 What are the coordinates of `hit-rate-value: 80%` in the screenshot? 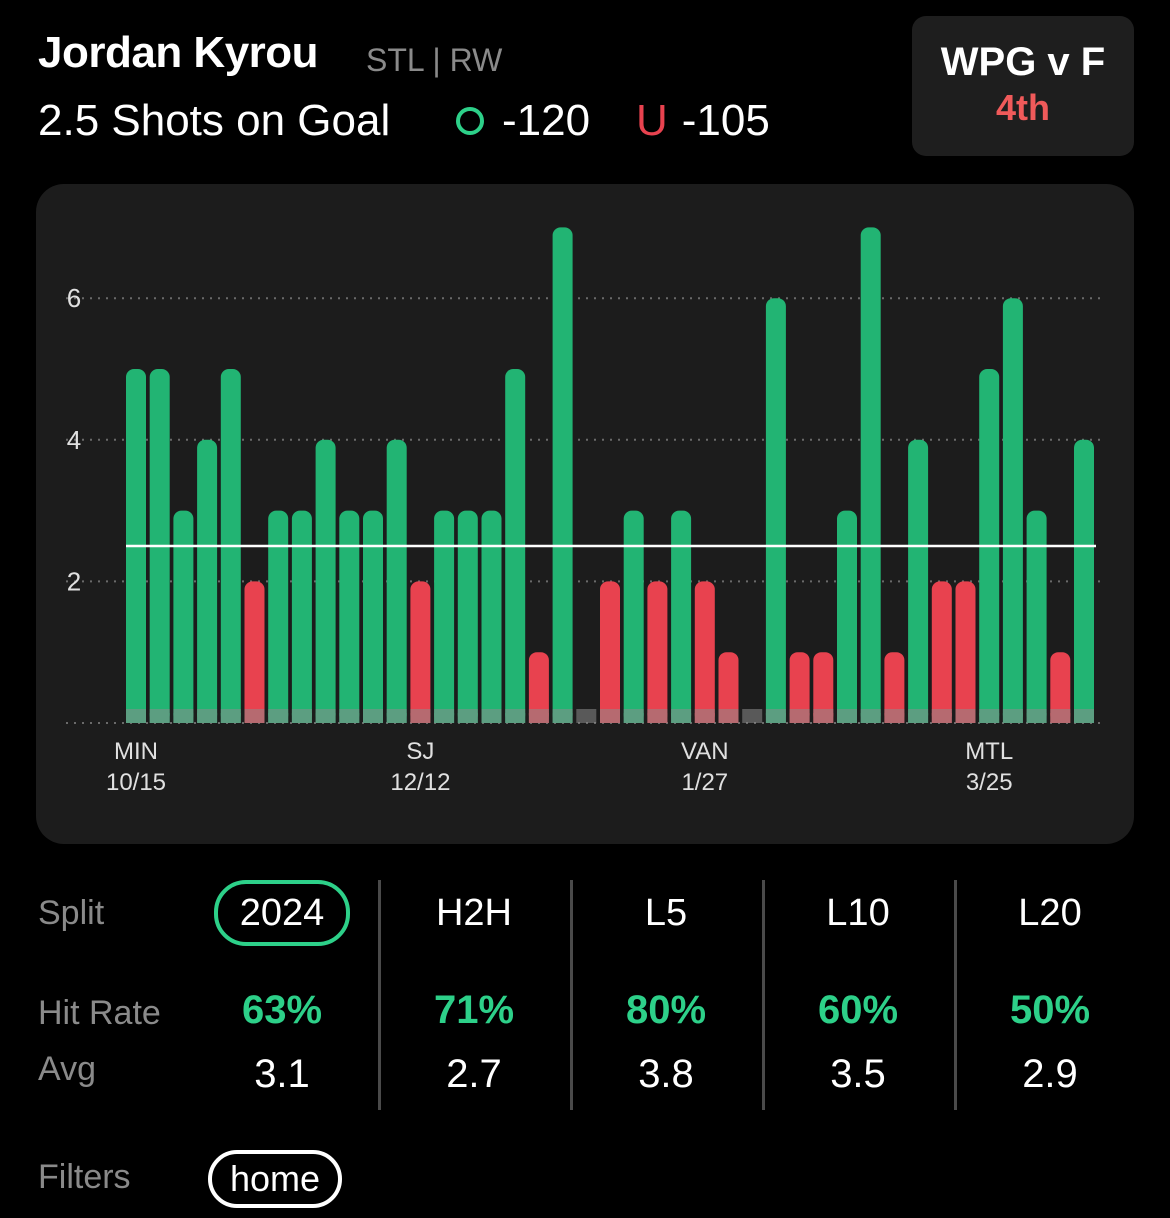 It's located at (666, 1010).